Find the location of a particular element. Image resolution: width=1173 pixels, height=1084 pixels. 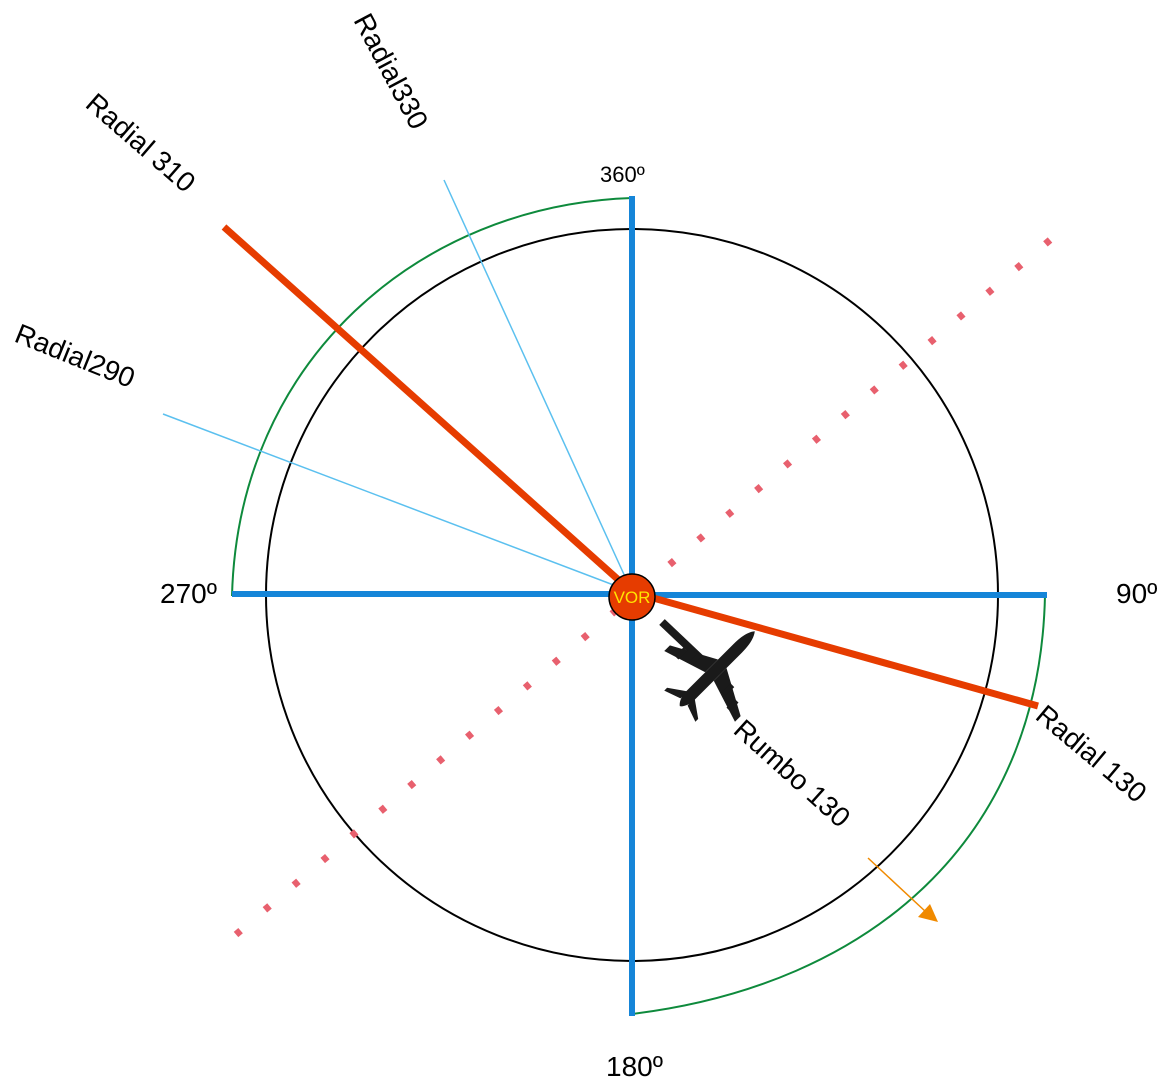

radial-130-line-main is located at coordinates (891, 700).